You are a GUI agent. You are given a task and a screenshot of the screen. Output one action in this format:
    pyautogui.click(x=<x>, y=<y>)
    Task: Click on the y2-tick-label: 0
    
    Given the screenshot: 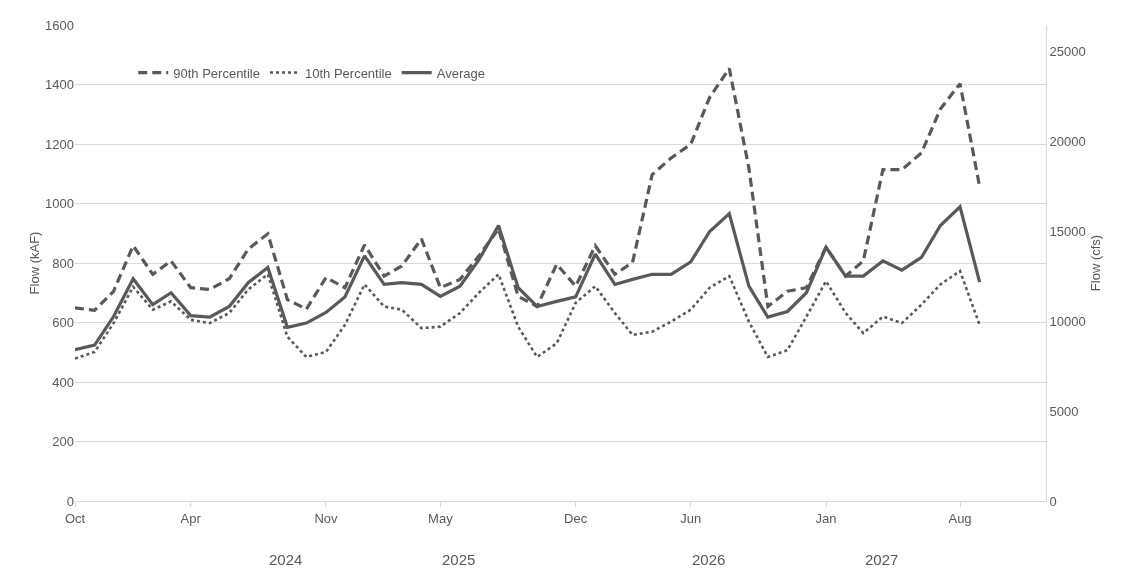 What is the action you would take?
    pyautogui.click(x=1053, y=501)
    